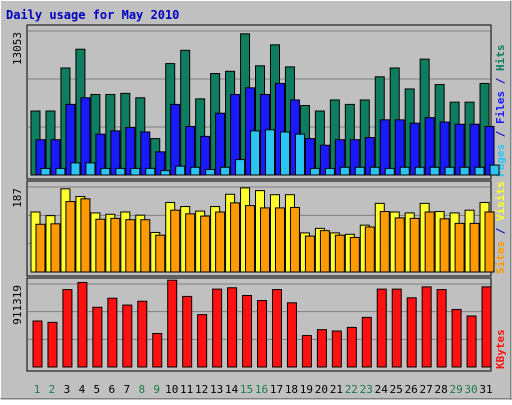 The image size is (512, 405). I want to click on legend-entry: Sites, so click(500, 257).